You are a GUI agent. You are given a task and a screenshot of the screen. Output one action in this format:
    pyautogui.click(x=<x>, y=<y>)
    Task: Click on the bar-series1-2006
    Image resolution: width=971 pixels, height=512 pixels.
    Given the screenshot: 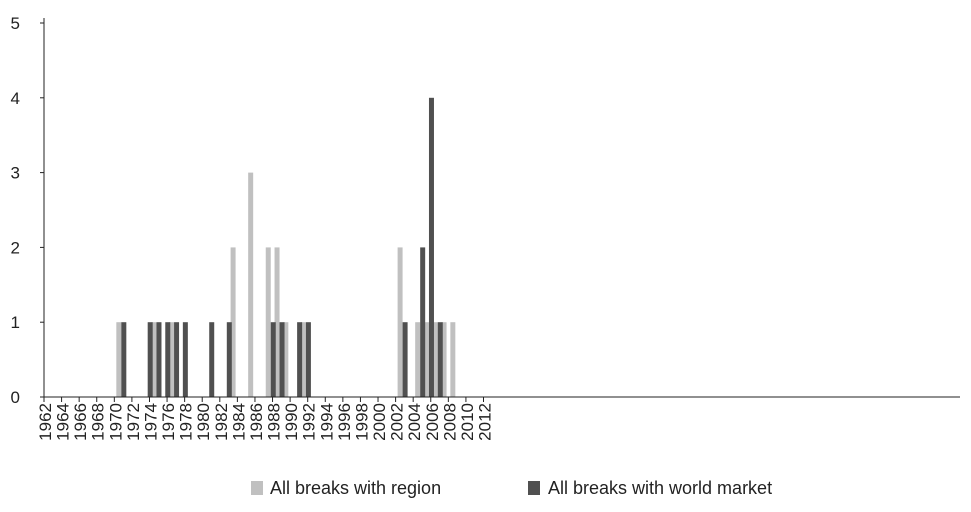 What is the action you would take?
    pyautogui.click(x=435, y=359)
    